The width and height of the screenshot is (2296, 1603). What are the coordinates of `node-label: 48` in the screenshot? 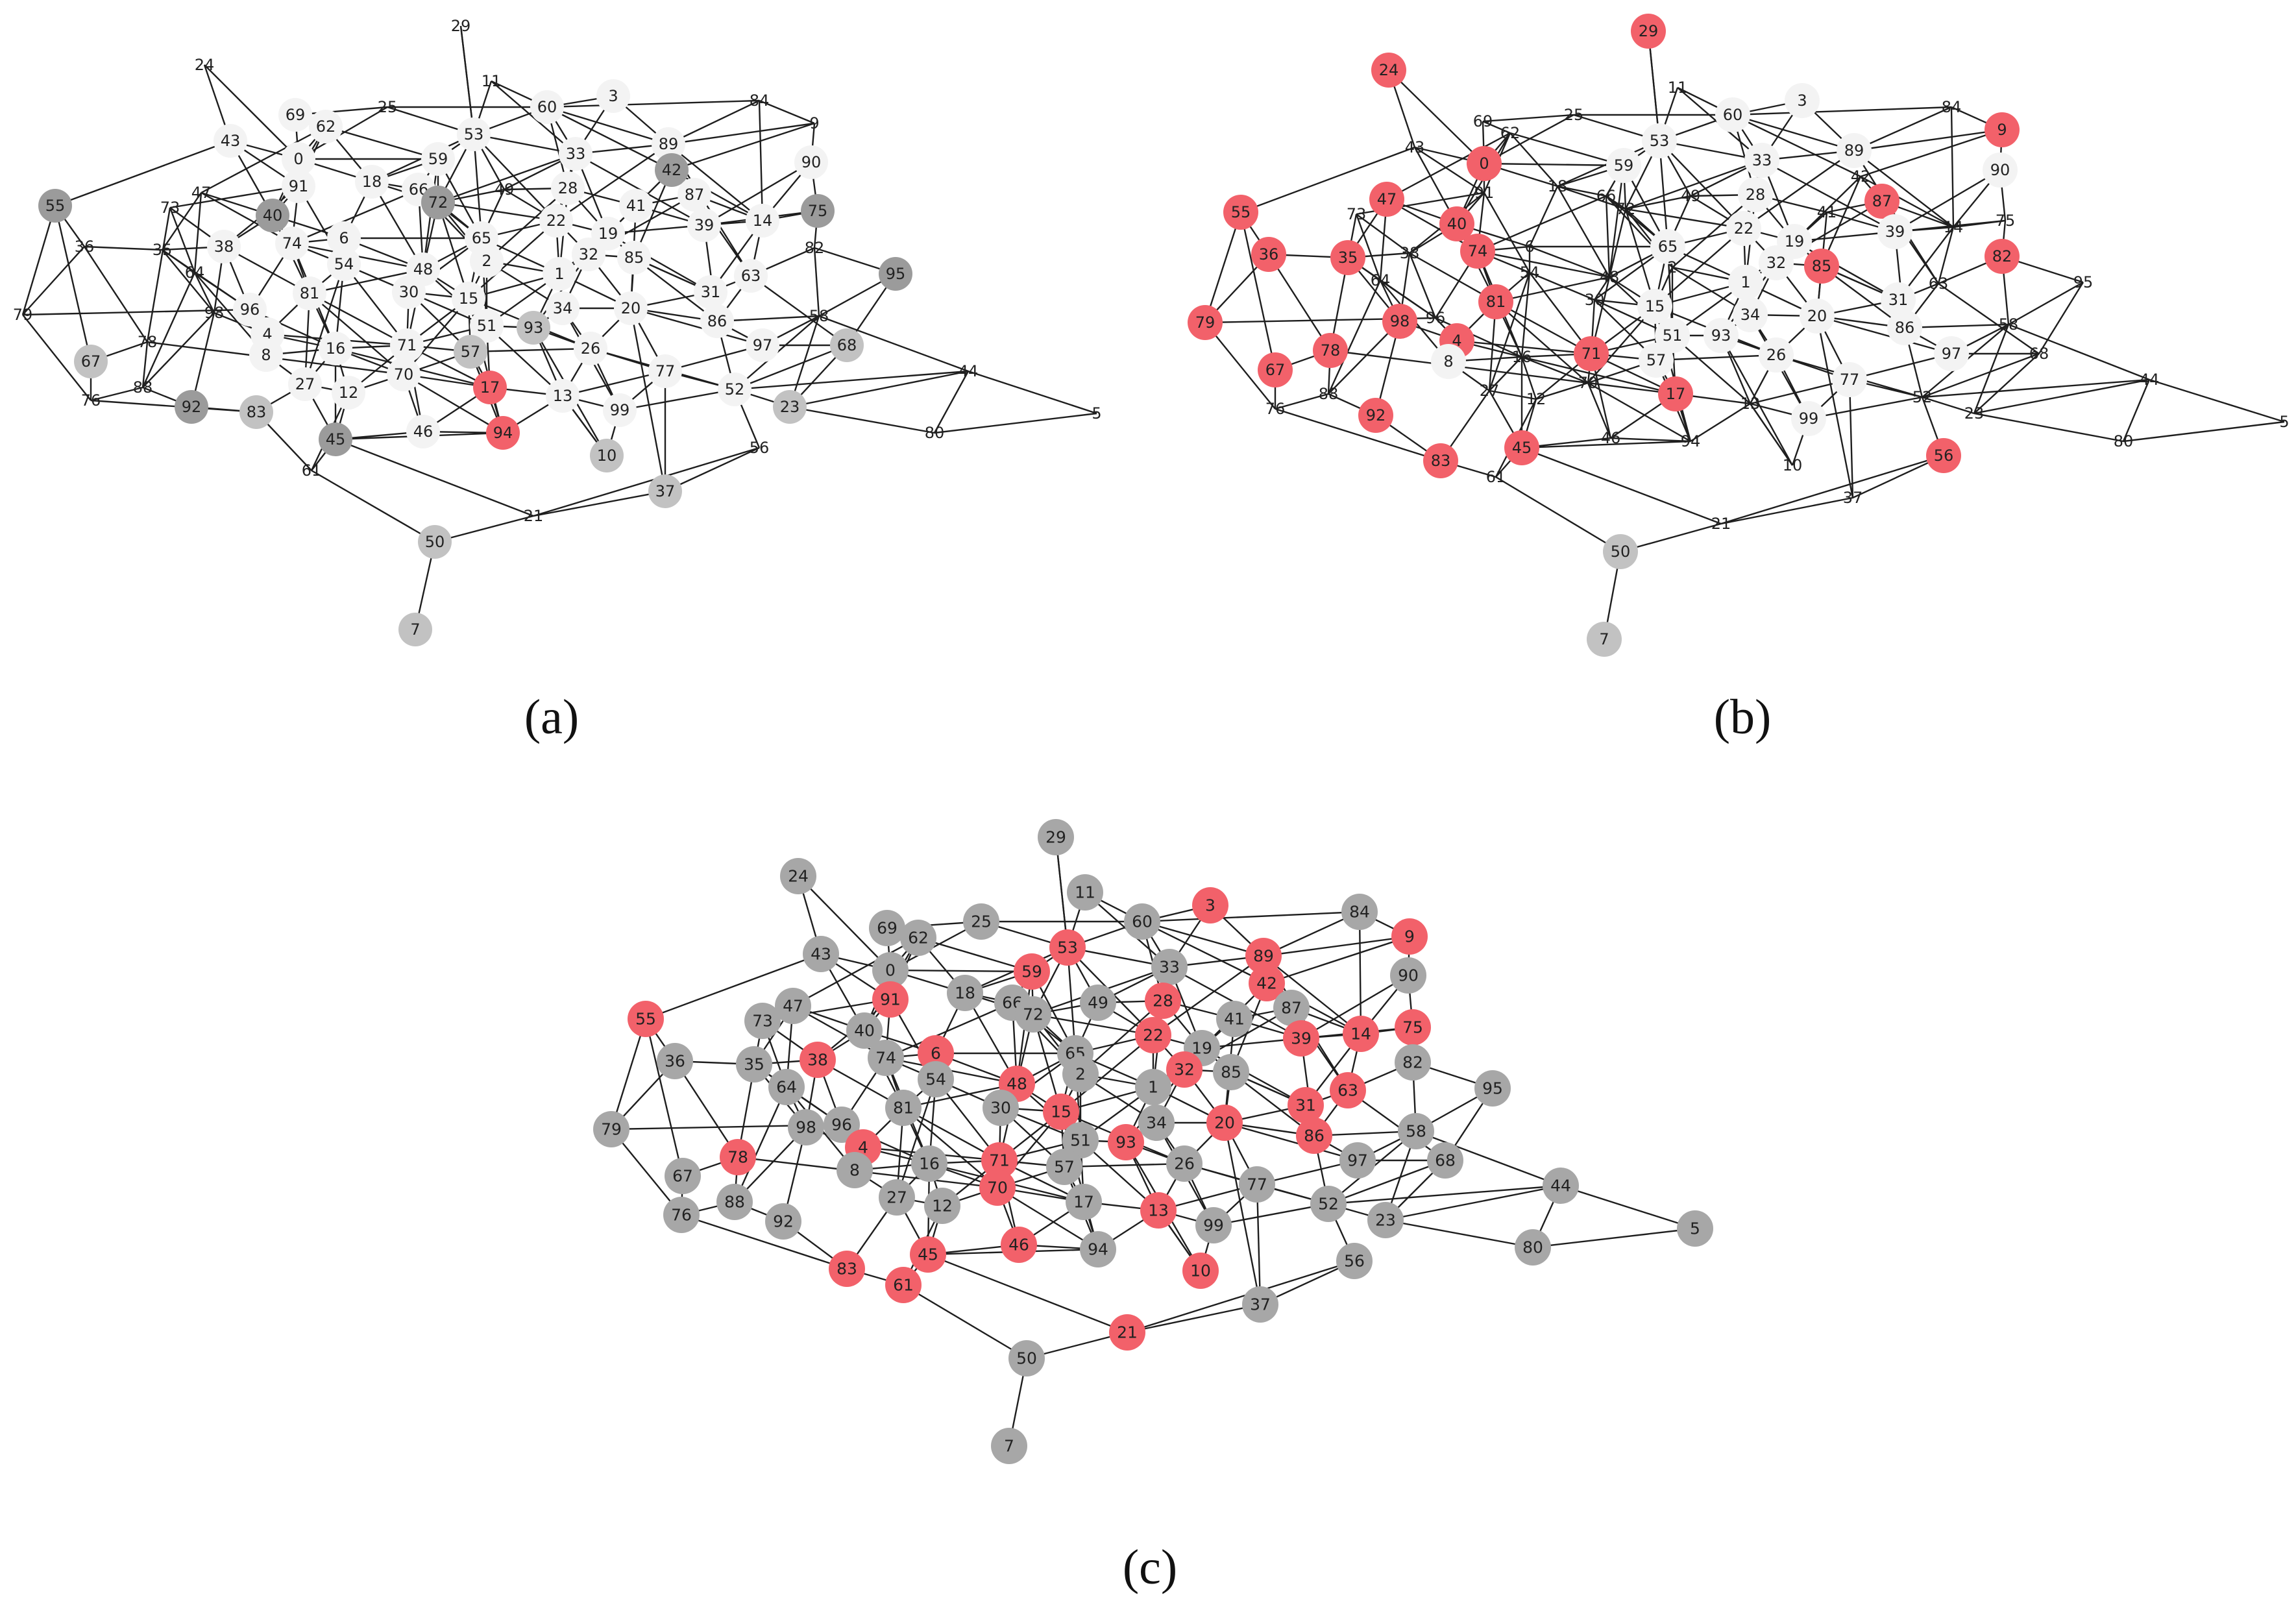 It's located at (1610, 277).